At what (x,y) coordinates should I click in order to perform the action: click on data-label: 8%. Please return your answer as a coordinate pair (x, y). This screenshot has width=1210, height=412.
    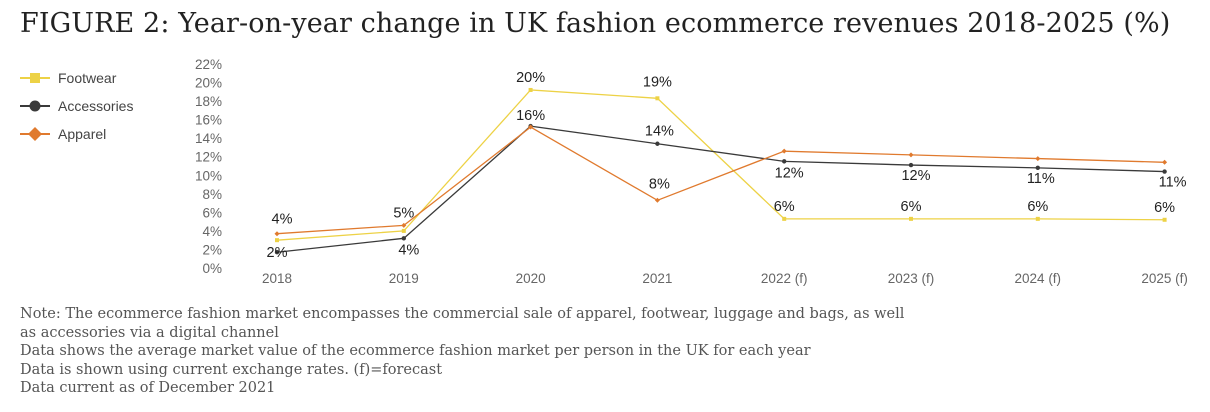
    Looking at the image, I should click on (659, 184).